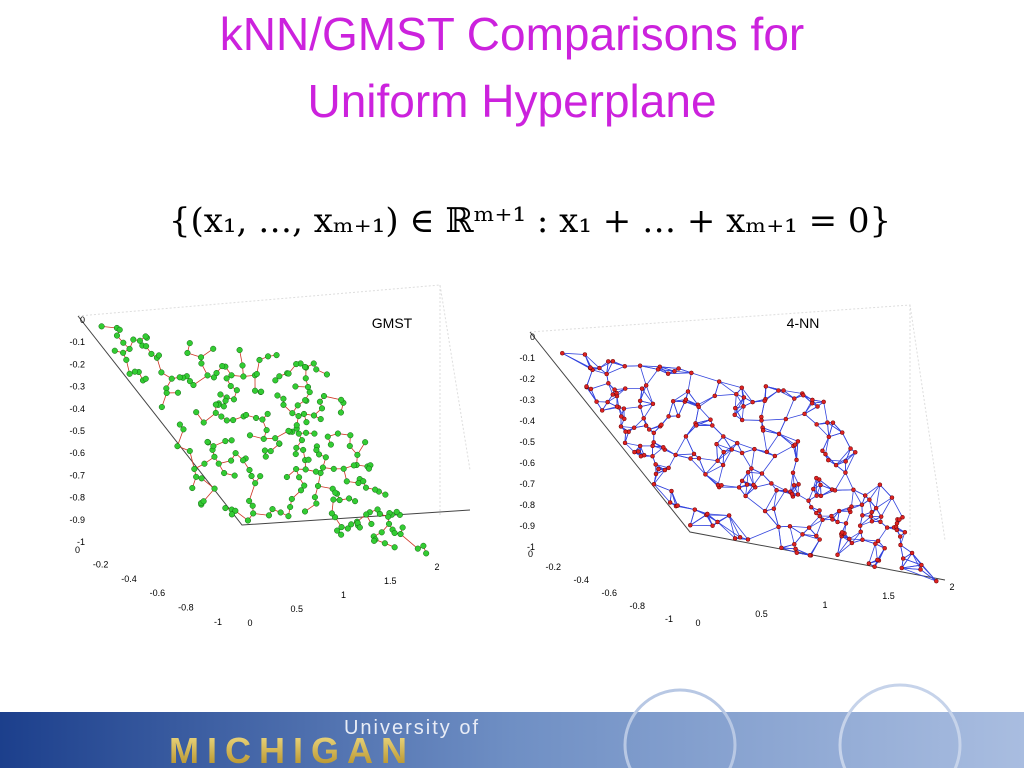  I want to click on z-tick-label: -0.5, so click(77, 431).